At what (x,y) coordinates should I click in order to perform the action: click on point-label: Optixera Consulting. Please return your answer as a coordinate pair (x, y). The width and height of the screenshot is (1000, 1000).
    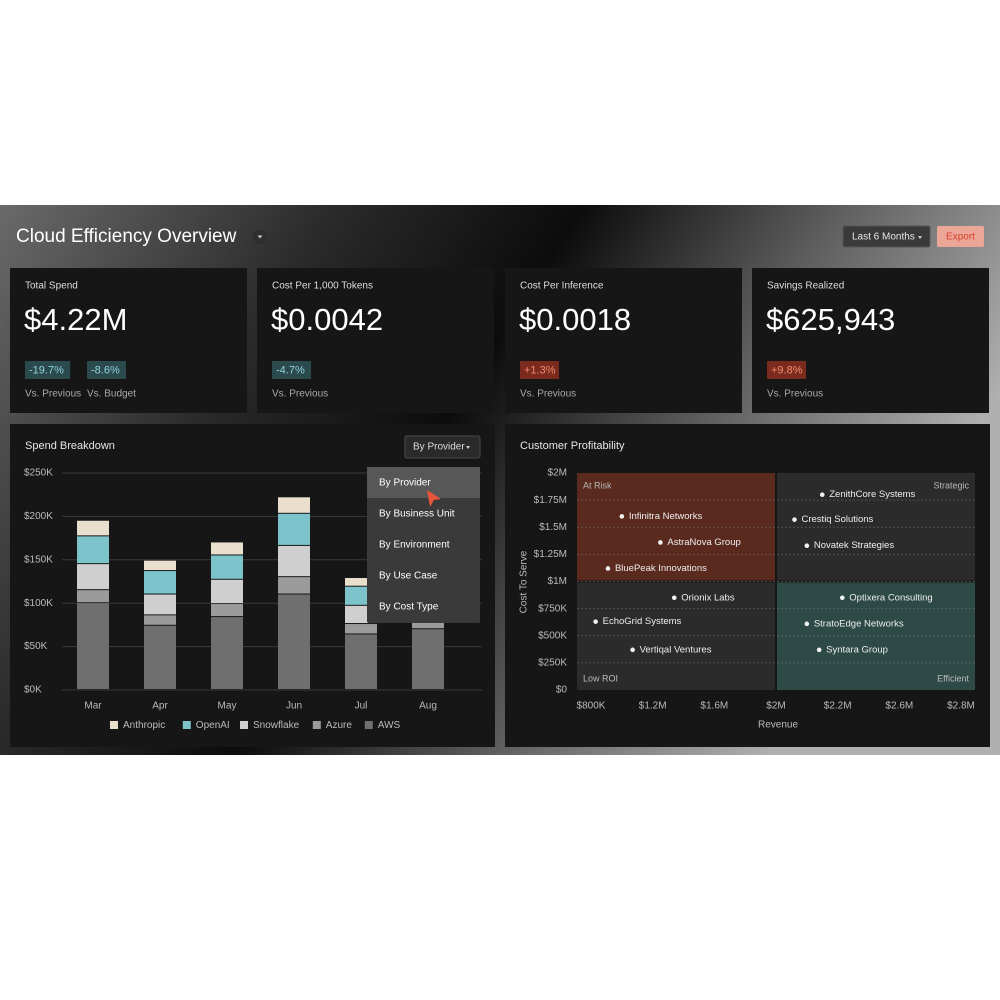
    Looking at the image, I should click on (890, 597).